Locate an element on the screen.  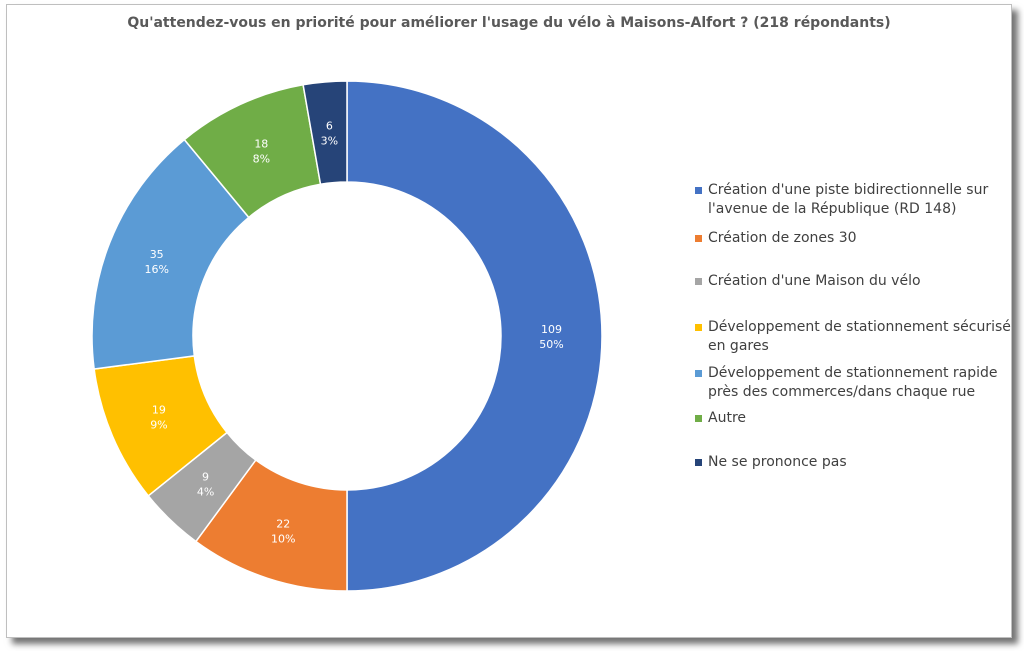
slice-value-label: 9 is located at coordinates (205, 477).